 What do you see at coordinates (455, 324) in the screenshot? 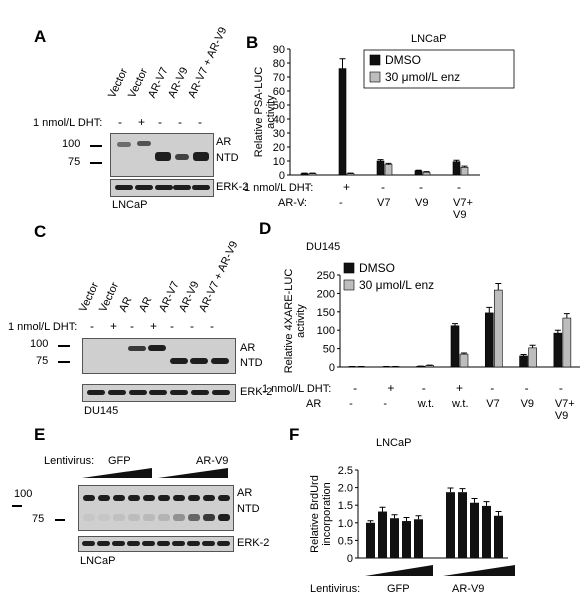
I see `D-errorbar-s0-c3` at bounding box center [455, 324].